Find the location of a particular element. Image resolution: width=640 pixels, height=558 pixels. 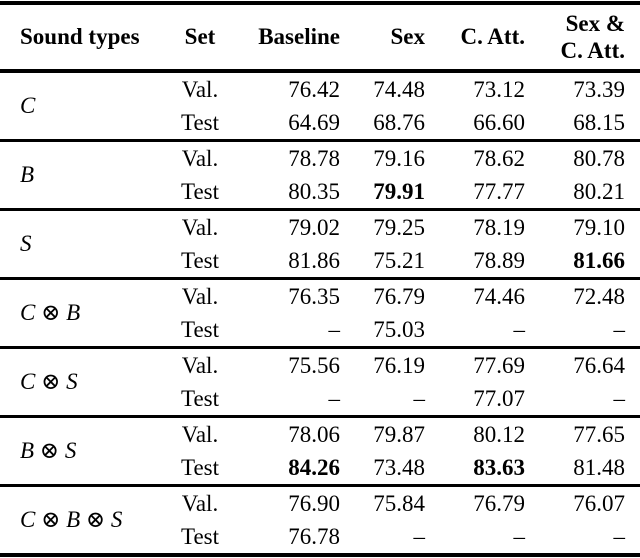

value-cell: 76.19 is located at coordinates (399, 365).